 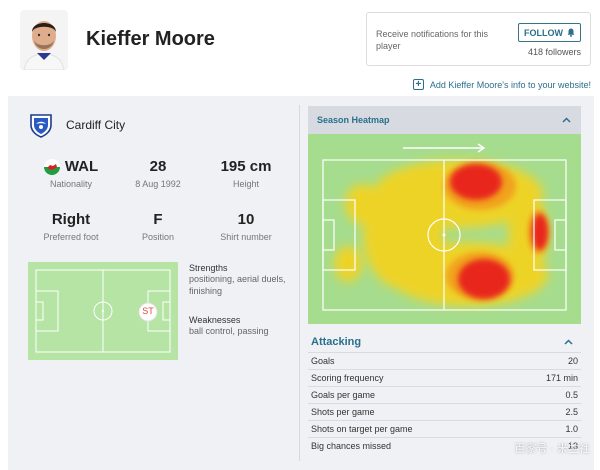 I want to click on stat-age-value: 28, so click(x=158, y=166).